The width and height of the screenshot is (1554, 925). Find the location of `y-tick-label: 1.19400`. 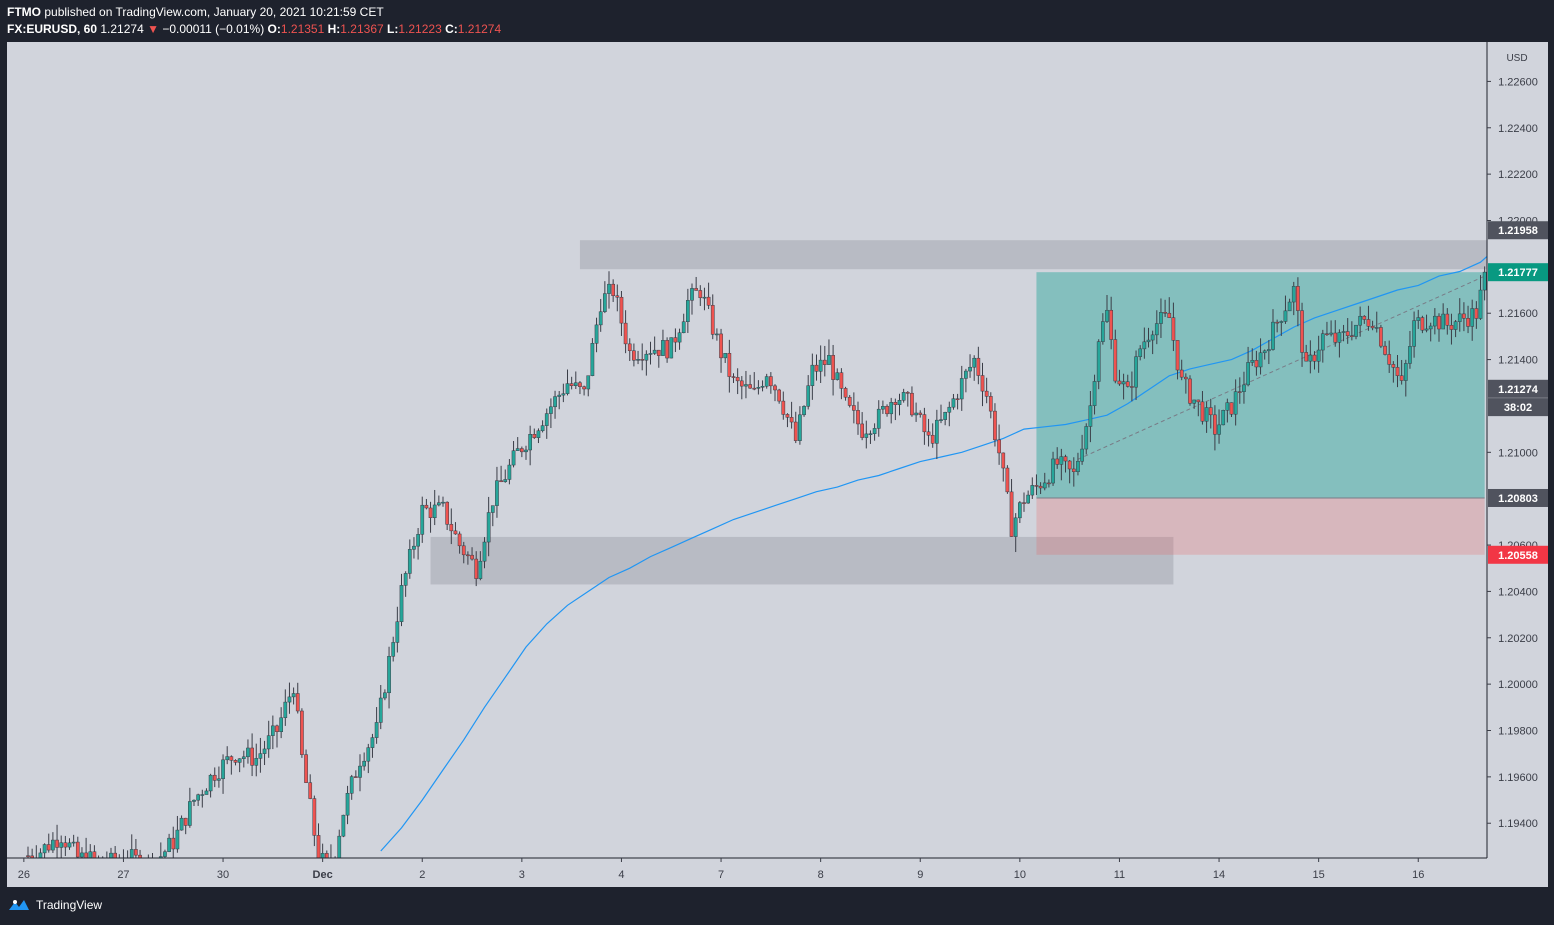

y-tick-label: 1.19400 is located at coordinates (1518, 824).